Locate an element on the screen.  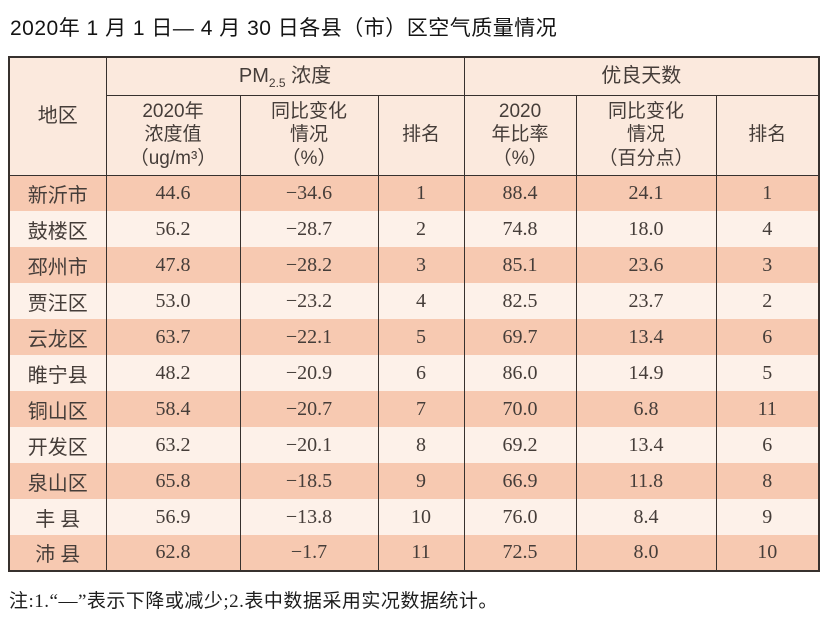
pm-change-cell: −18.5 is located at coordinates (309, 481).